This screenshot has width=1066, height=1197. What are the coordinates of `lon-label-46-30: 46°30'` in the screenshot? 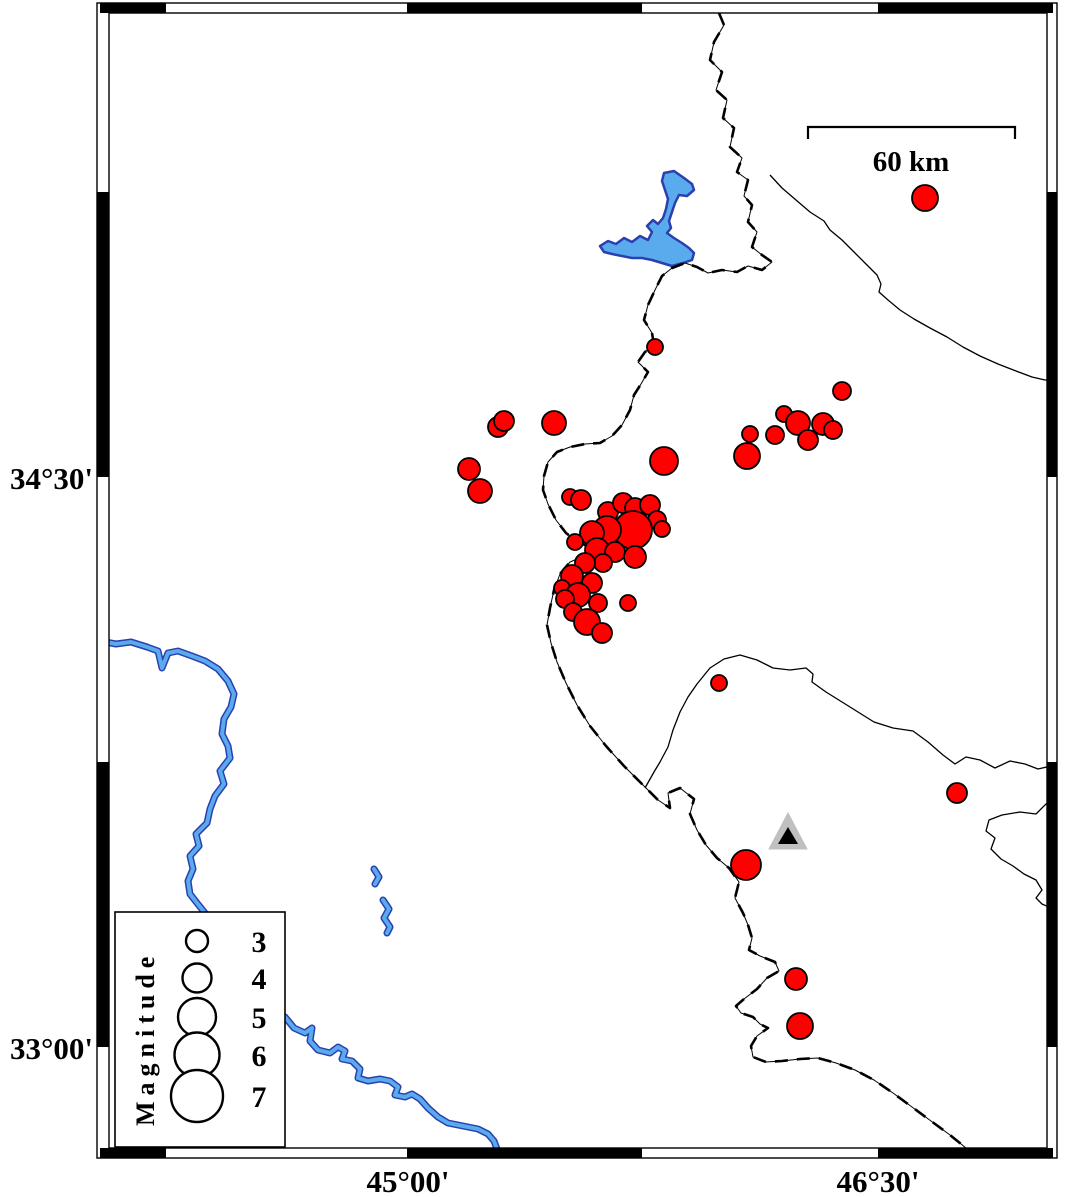 It's located at (877, 1180).